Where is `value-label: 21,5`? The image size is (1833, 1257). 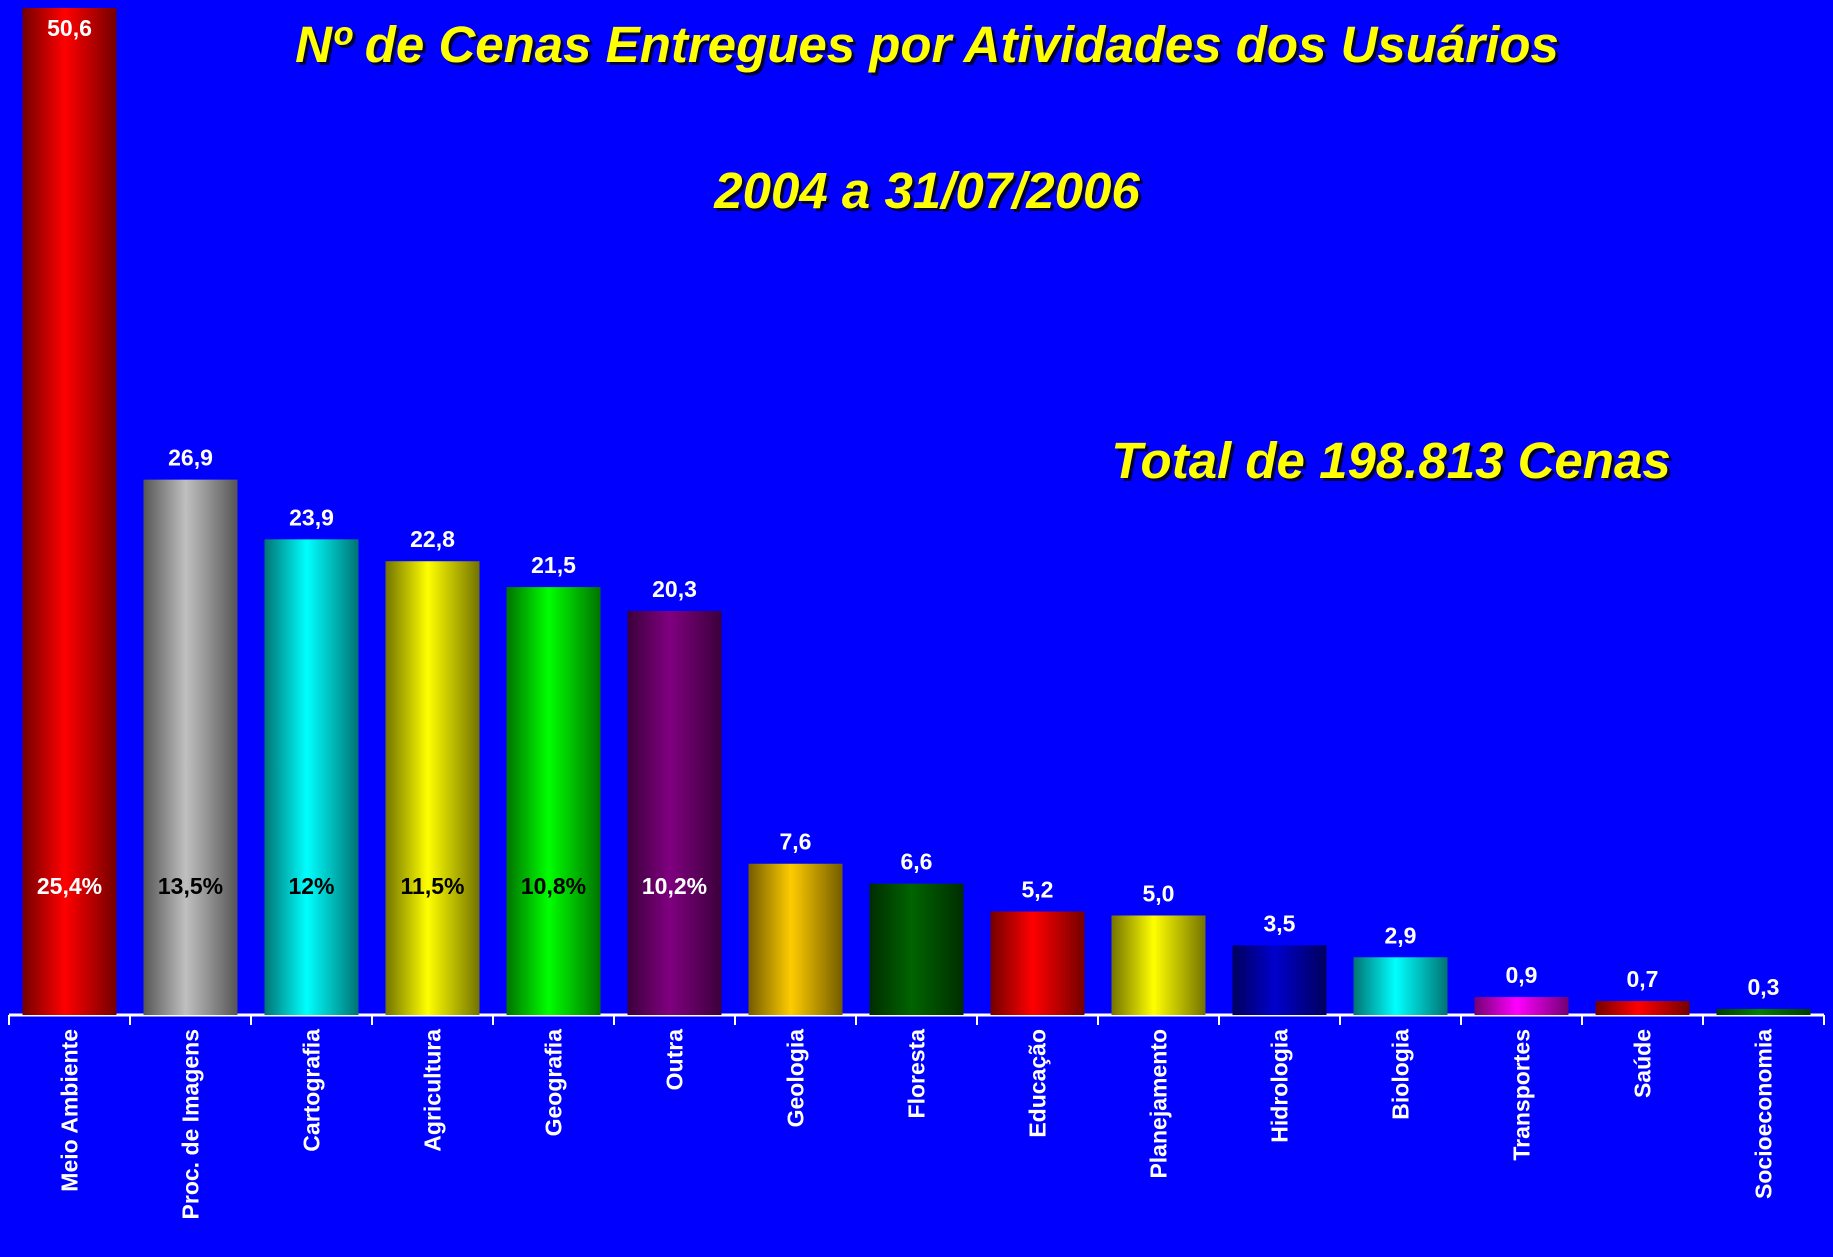 value-label: 21,5 is located at coordinates (553, 565).